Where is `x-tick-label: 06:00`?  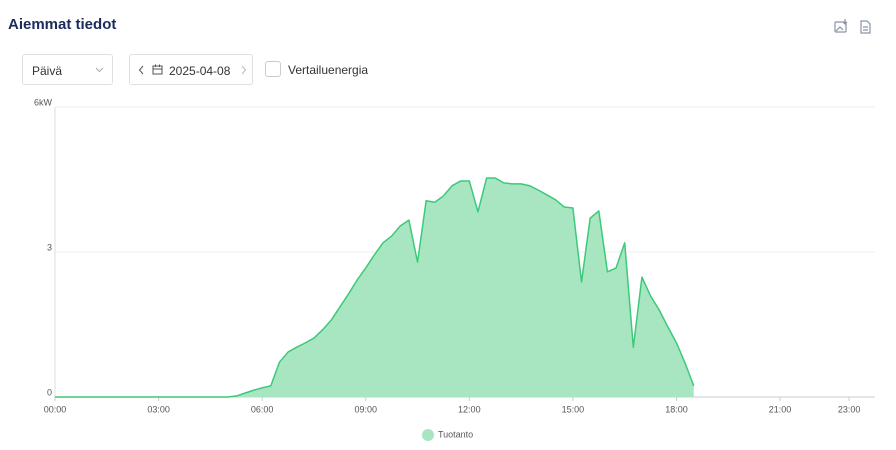
x-tick-label: 06:00 is located at coordinates (262, 409).